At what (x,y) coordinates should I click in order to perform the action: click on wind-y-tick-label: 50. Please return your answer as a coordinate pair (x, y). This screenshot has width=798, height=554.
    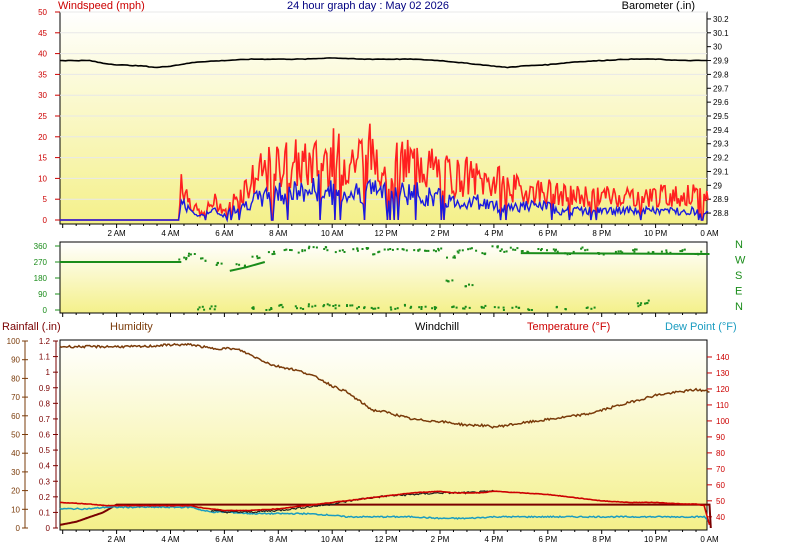
    Looking at the image, I should click on (42, 12).